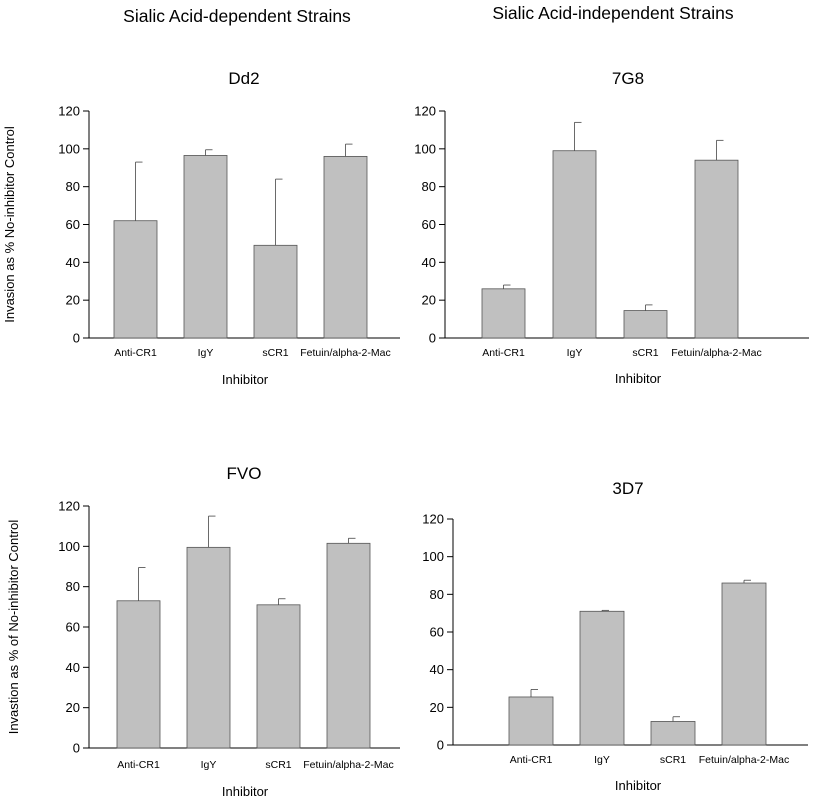  Describe the element at coordinates (627, 488) in the screenshot. I see `chart-title-3d7: 3D7` at that location.